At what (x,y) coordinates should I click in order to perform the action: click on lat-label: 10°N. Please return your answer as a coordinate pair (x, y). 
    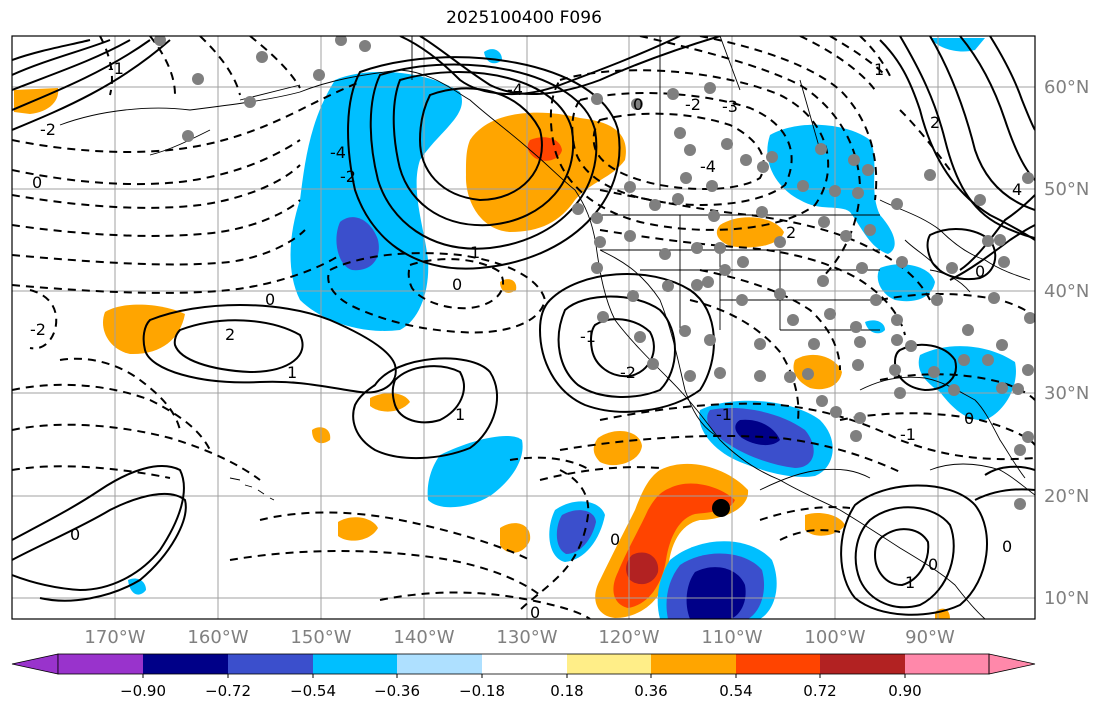
    Looking at the image, I should click on (1066, 598).